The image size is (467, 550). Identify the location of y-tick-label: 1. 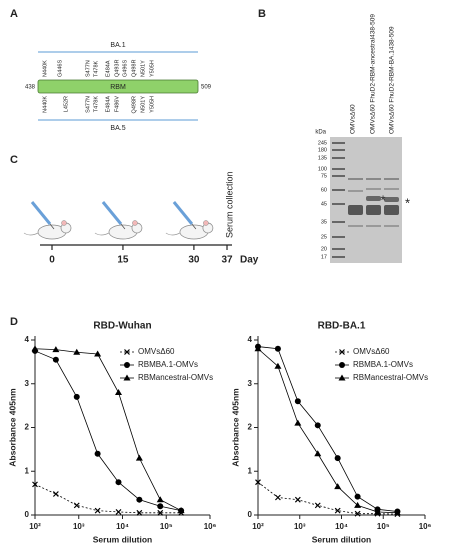
(250, 470).